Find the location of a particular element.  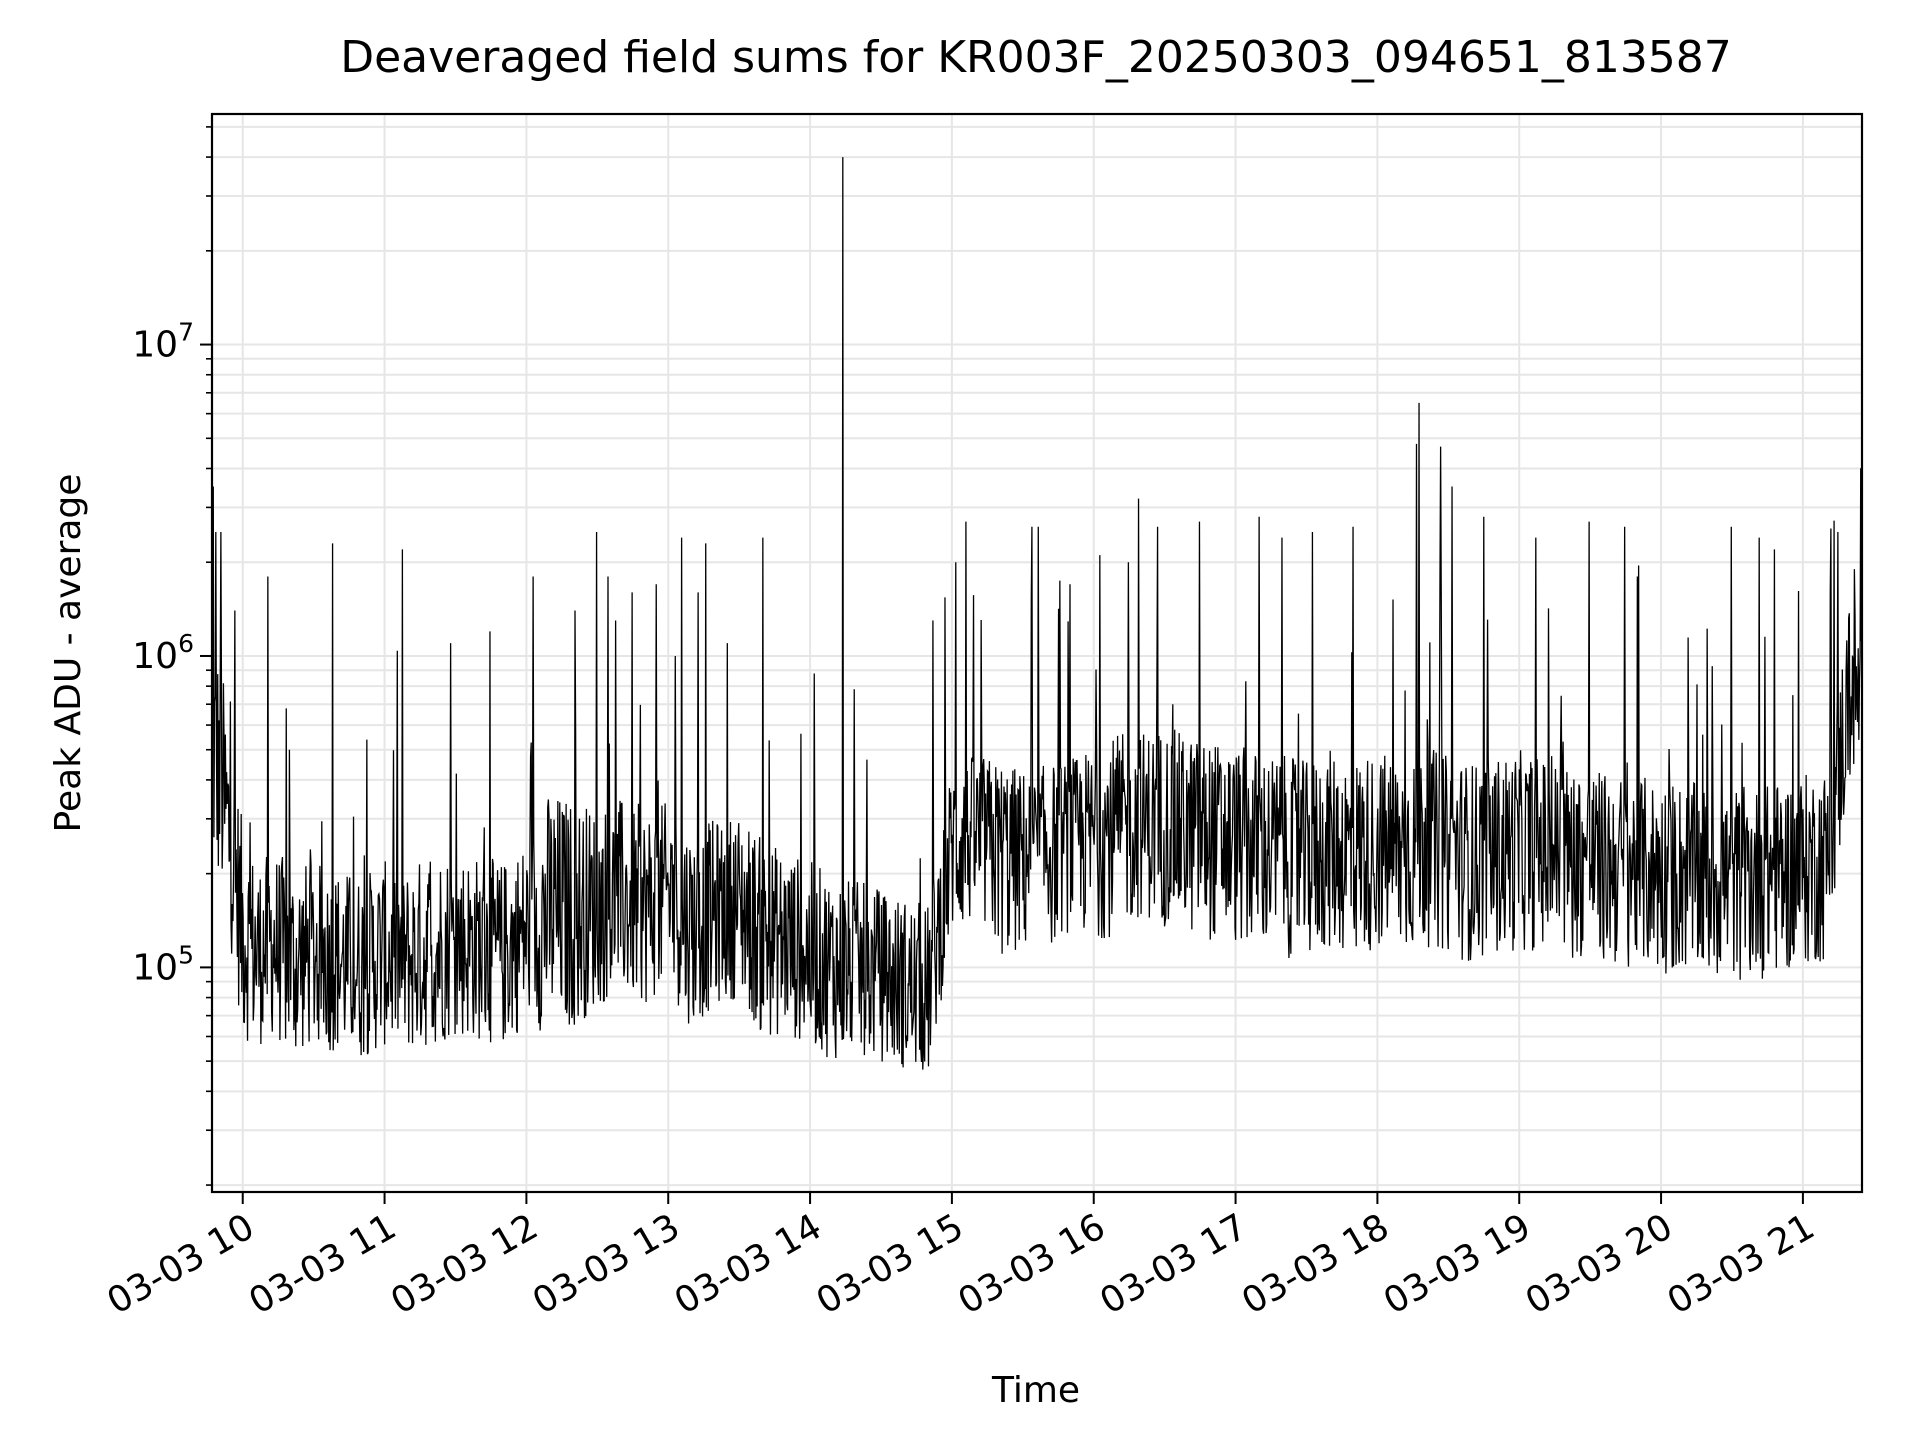

x-tick-label: 03-03 20 is located at coordinates (1599, 1264).